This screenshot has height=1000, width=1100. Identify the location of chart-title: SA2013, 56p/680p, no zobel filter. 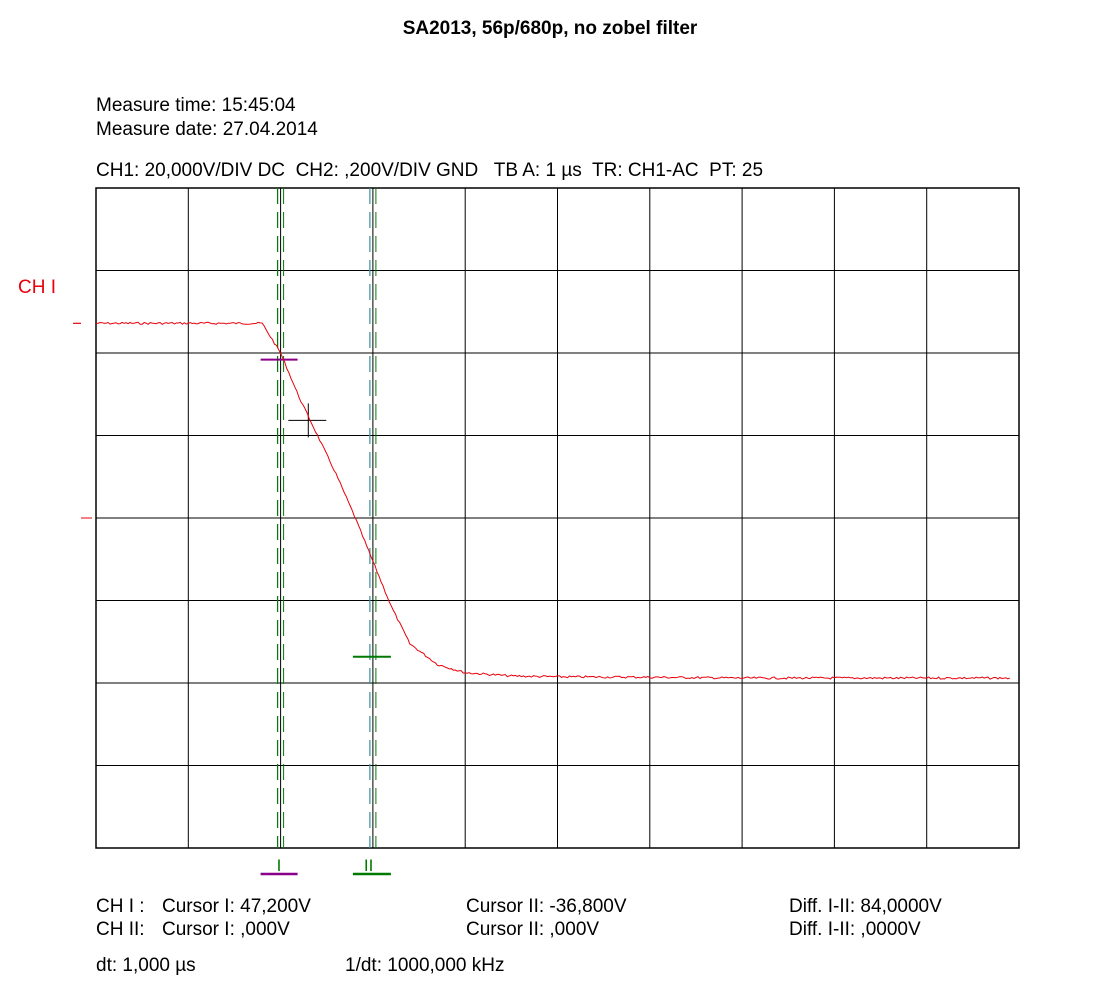
(550, 28).